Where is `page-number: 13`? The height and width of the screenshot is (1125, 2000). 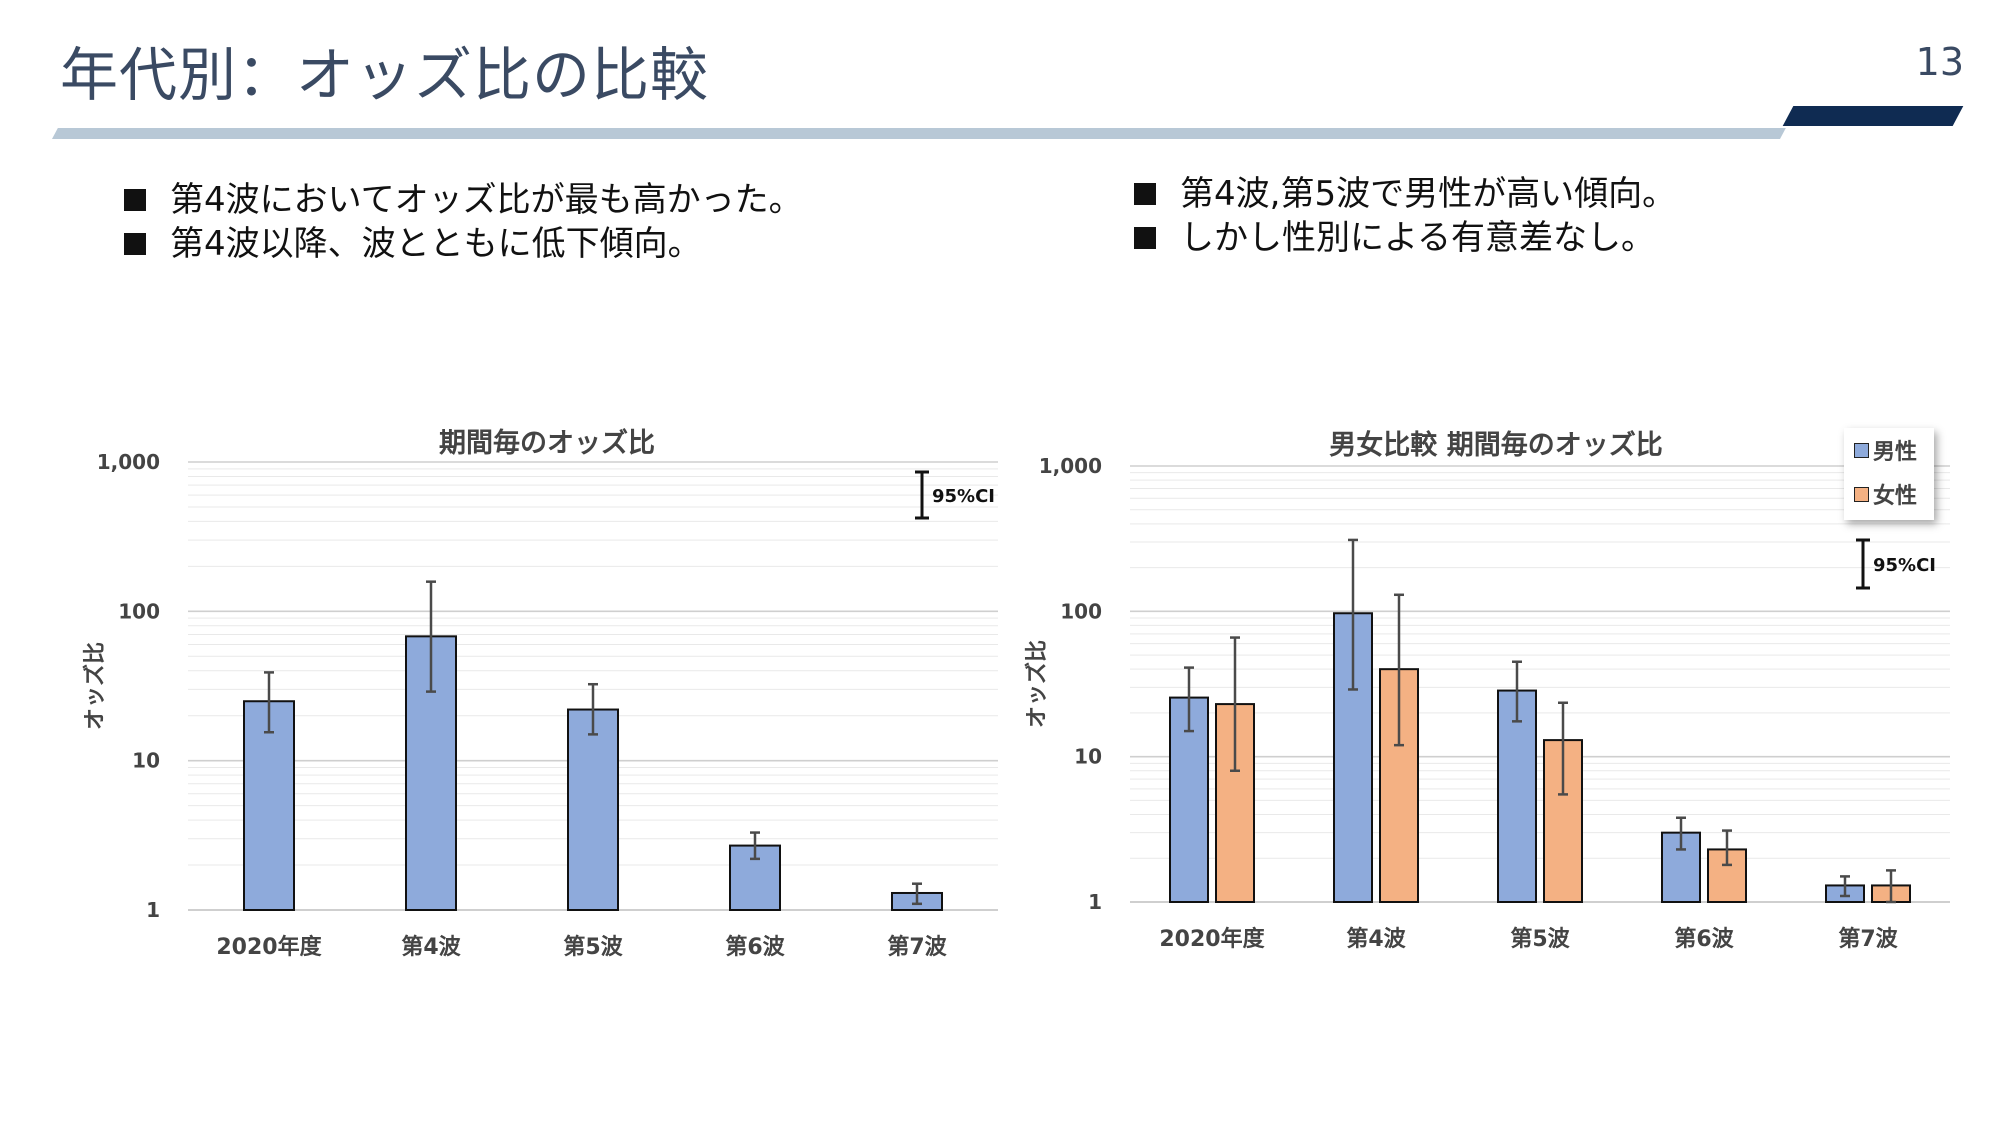 page-number: 13 is located at coordinates (1939, 62).